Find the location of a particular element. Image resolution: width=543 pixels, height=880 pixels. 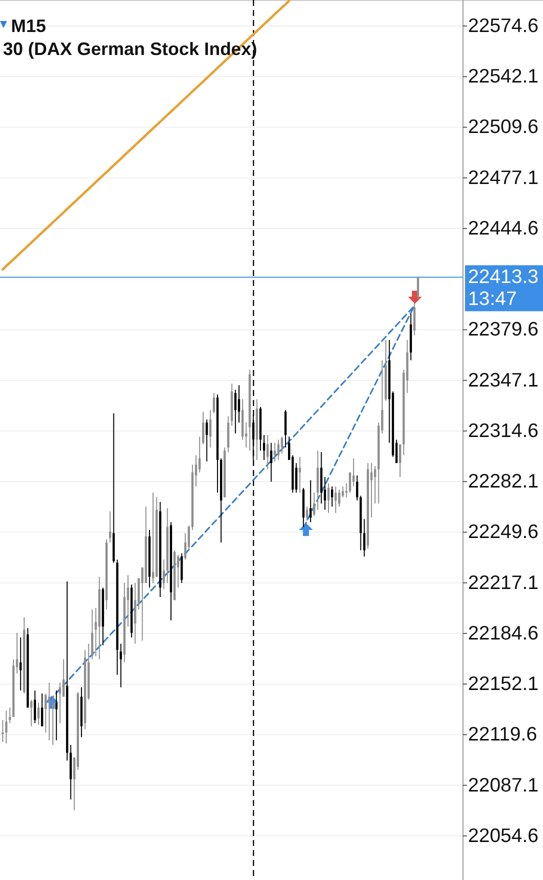

text: M15 is located at coordinates (28, 26).